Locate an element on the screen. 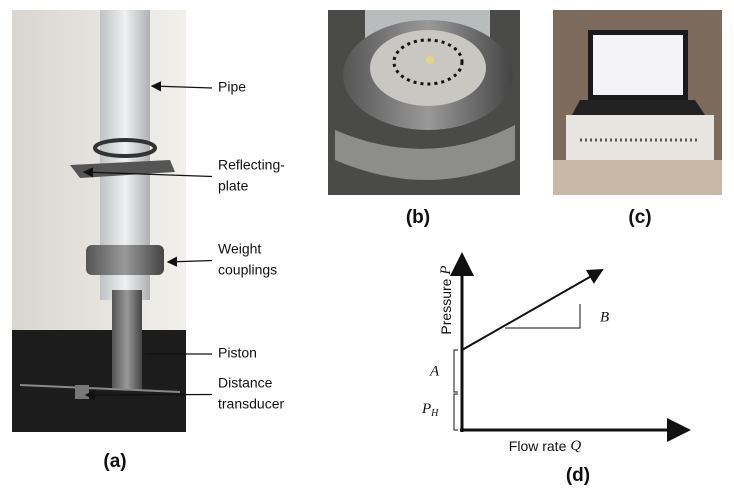 The image size is (734, 489). annotation: Reflecting- is located at coordinates (251, 165).